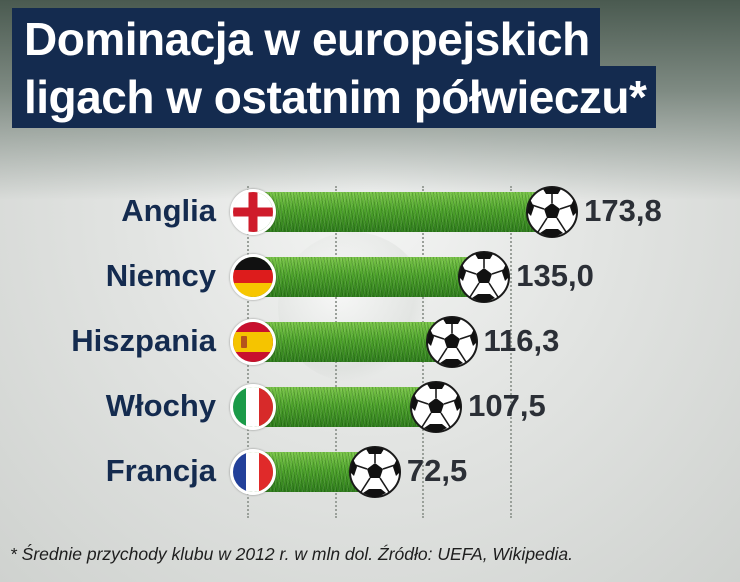 The height and width of the screenshot is (582, 740). What do you see at coordinates (160, 405) in the screenshot?
I see `category-label: Włochy` at bounding box center [160, 405].